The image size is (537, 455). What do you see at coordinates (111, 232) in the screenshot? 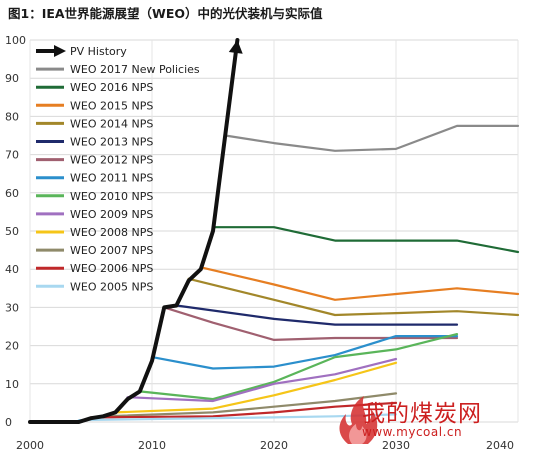
I see `legend-label-weo-2008-nps: WEO 2008 NPS` at bounding box center [111, 232].